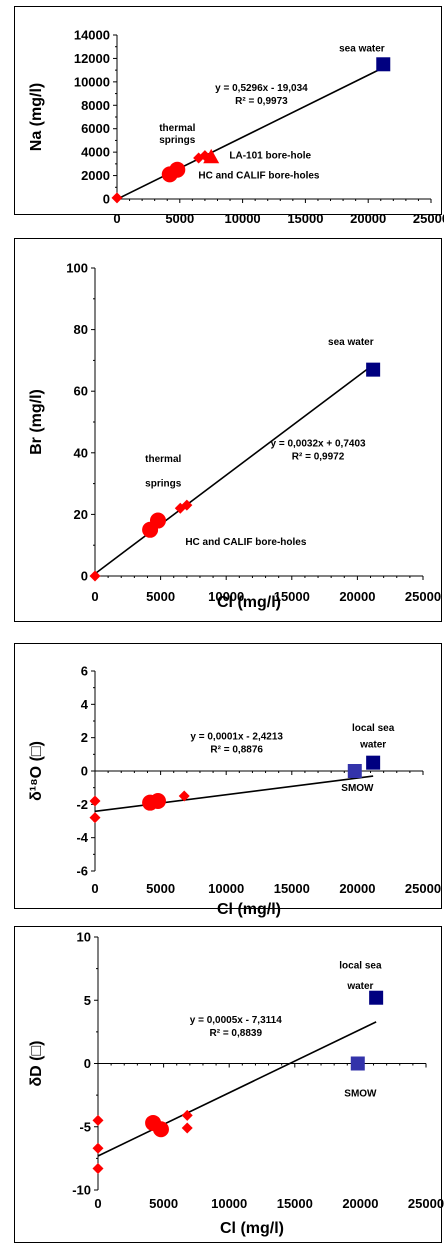 This screenshot has width=444, height=1251. What do you see at coordinates (92, 35) in the screenshot?
I see `y-tick-label: 14000` at bounding box center [92, 35].